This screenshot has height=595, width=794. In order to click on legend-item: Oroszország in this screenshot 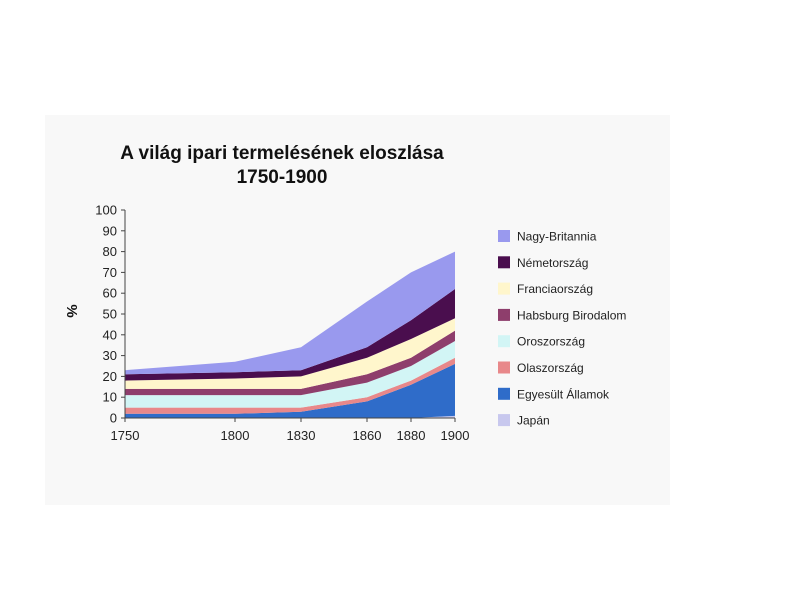, I will do `click(541, 342)`.